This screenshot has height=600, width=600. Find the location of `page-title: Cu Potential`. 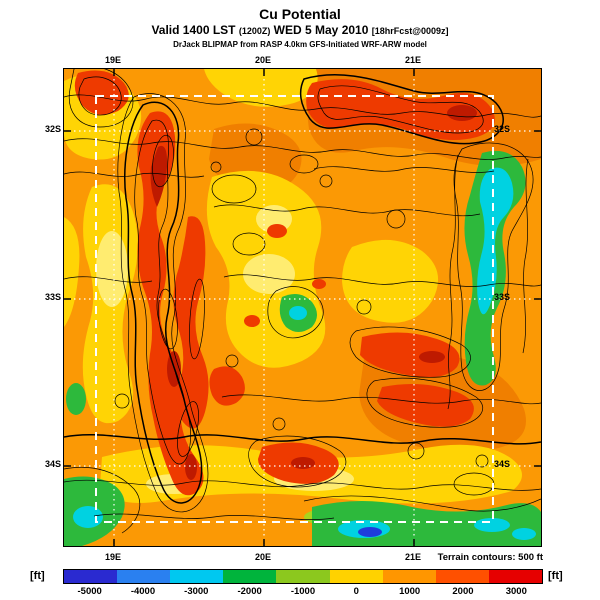

page-title: Cu Potential is located at coordinates (300, 14).